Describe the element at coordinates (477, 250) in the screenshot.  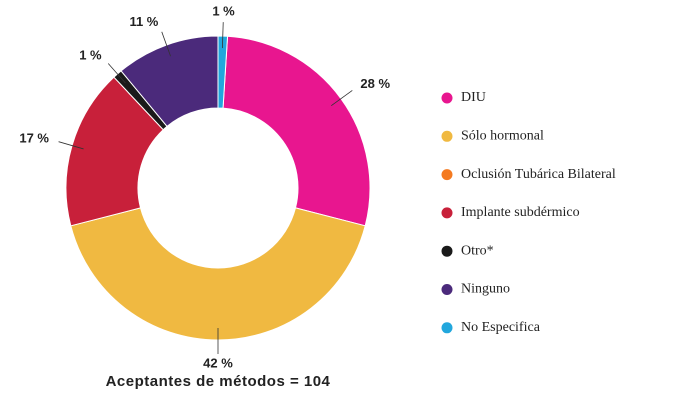
I see `legend-label: Otro*` at that location.